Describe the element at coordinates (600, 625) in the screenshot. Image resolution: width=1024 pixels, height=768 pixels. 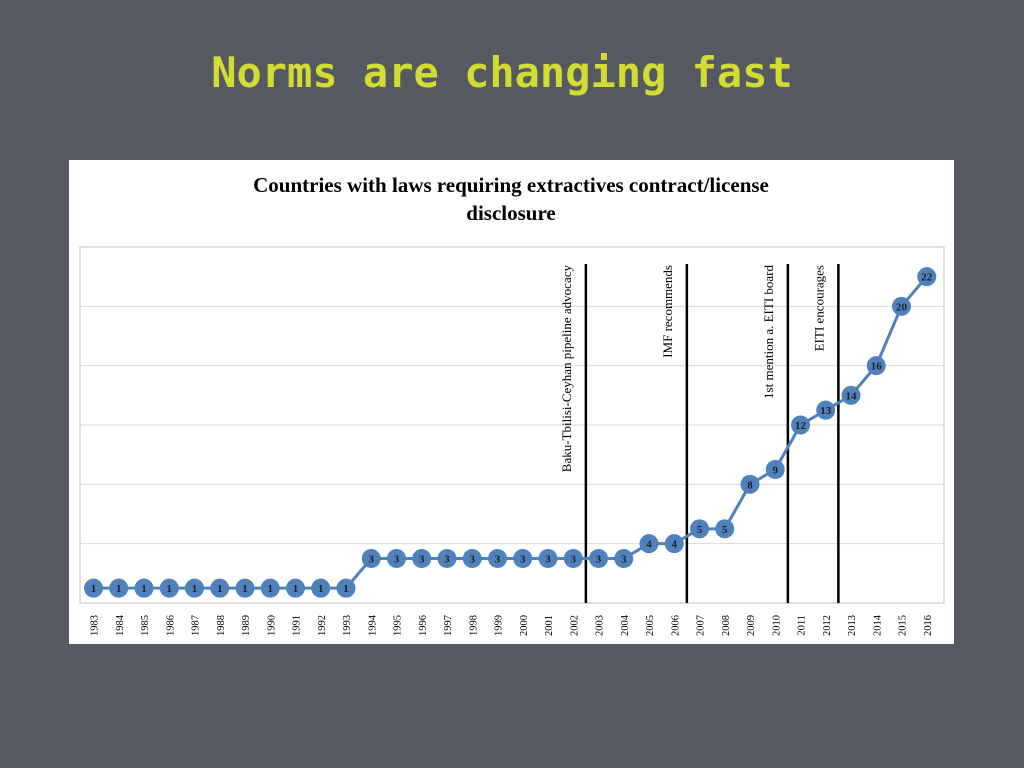
I see `x-tick-label: 2003` at that location.